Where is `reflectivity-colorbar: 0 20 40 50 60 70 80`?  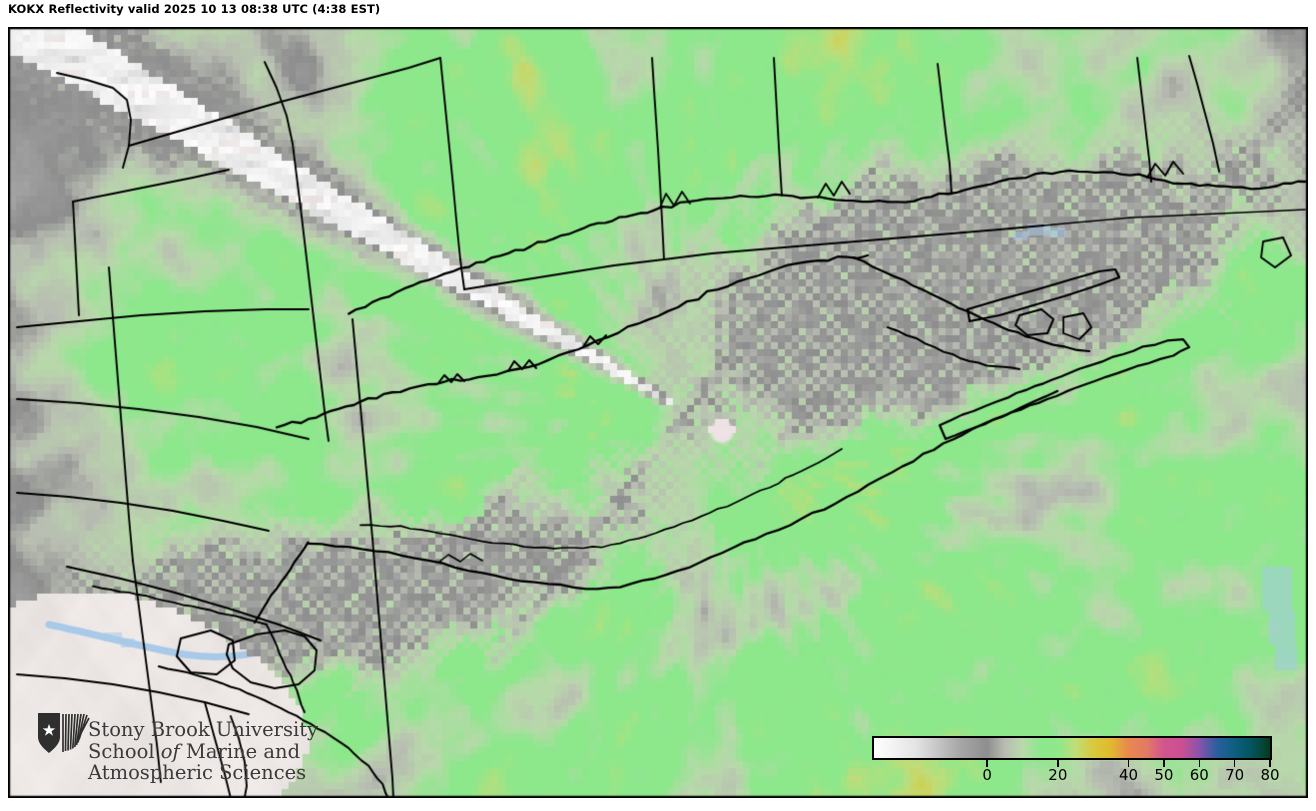 reflectivity-colorbar: 0 20 40 50 60 70 80 is located at coordinates (1073, 761).